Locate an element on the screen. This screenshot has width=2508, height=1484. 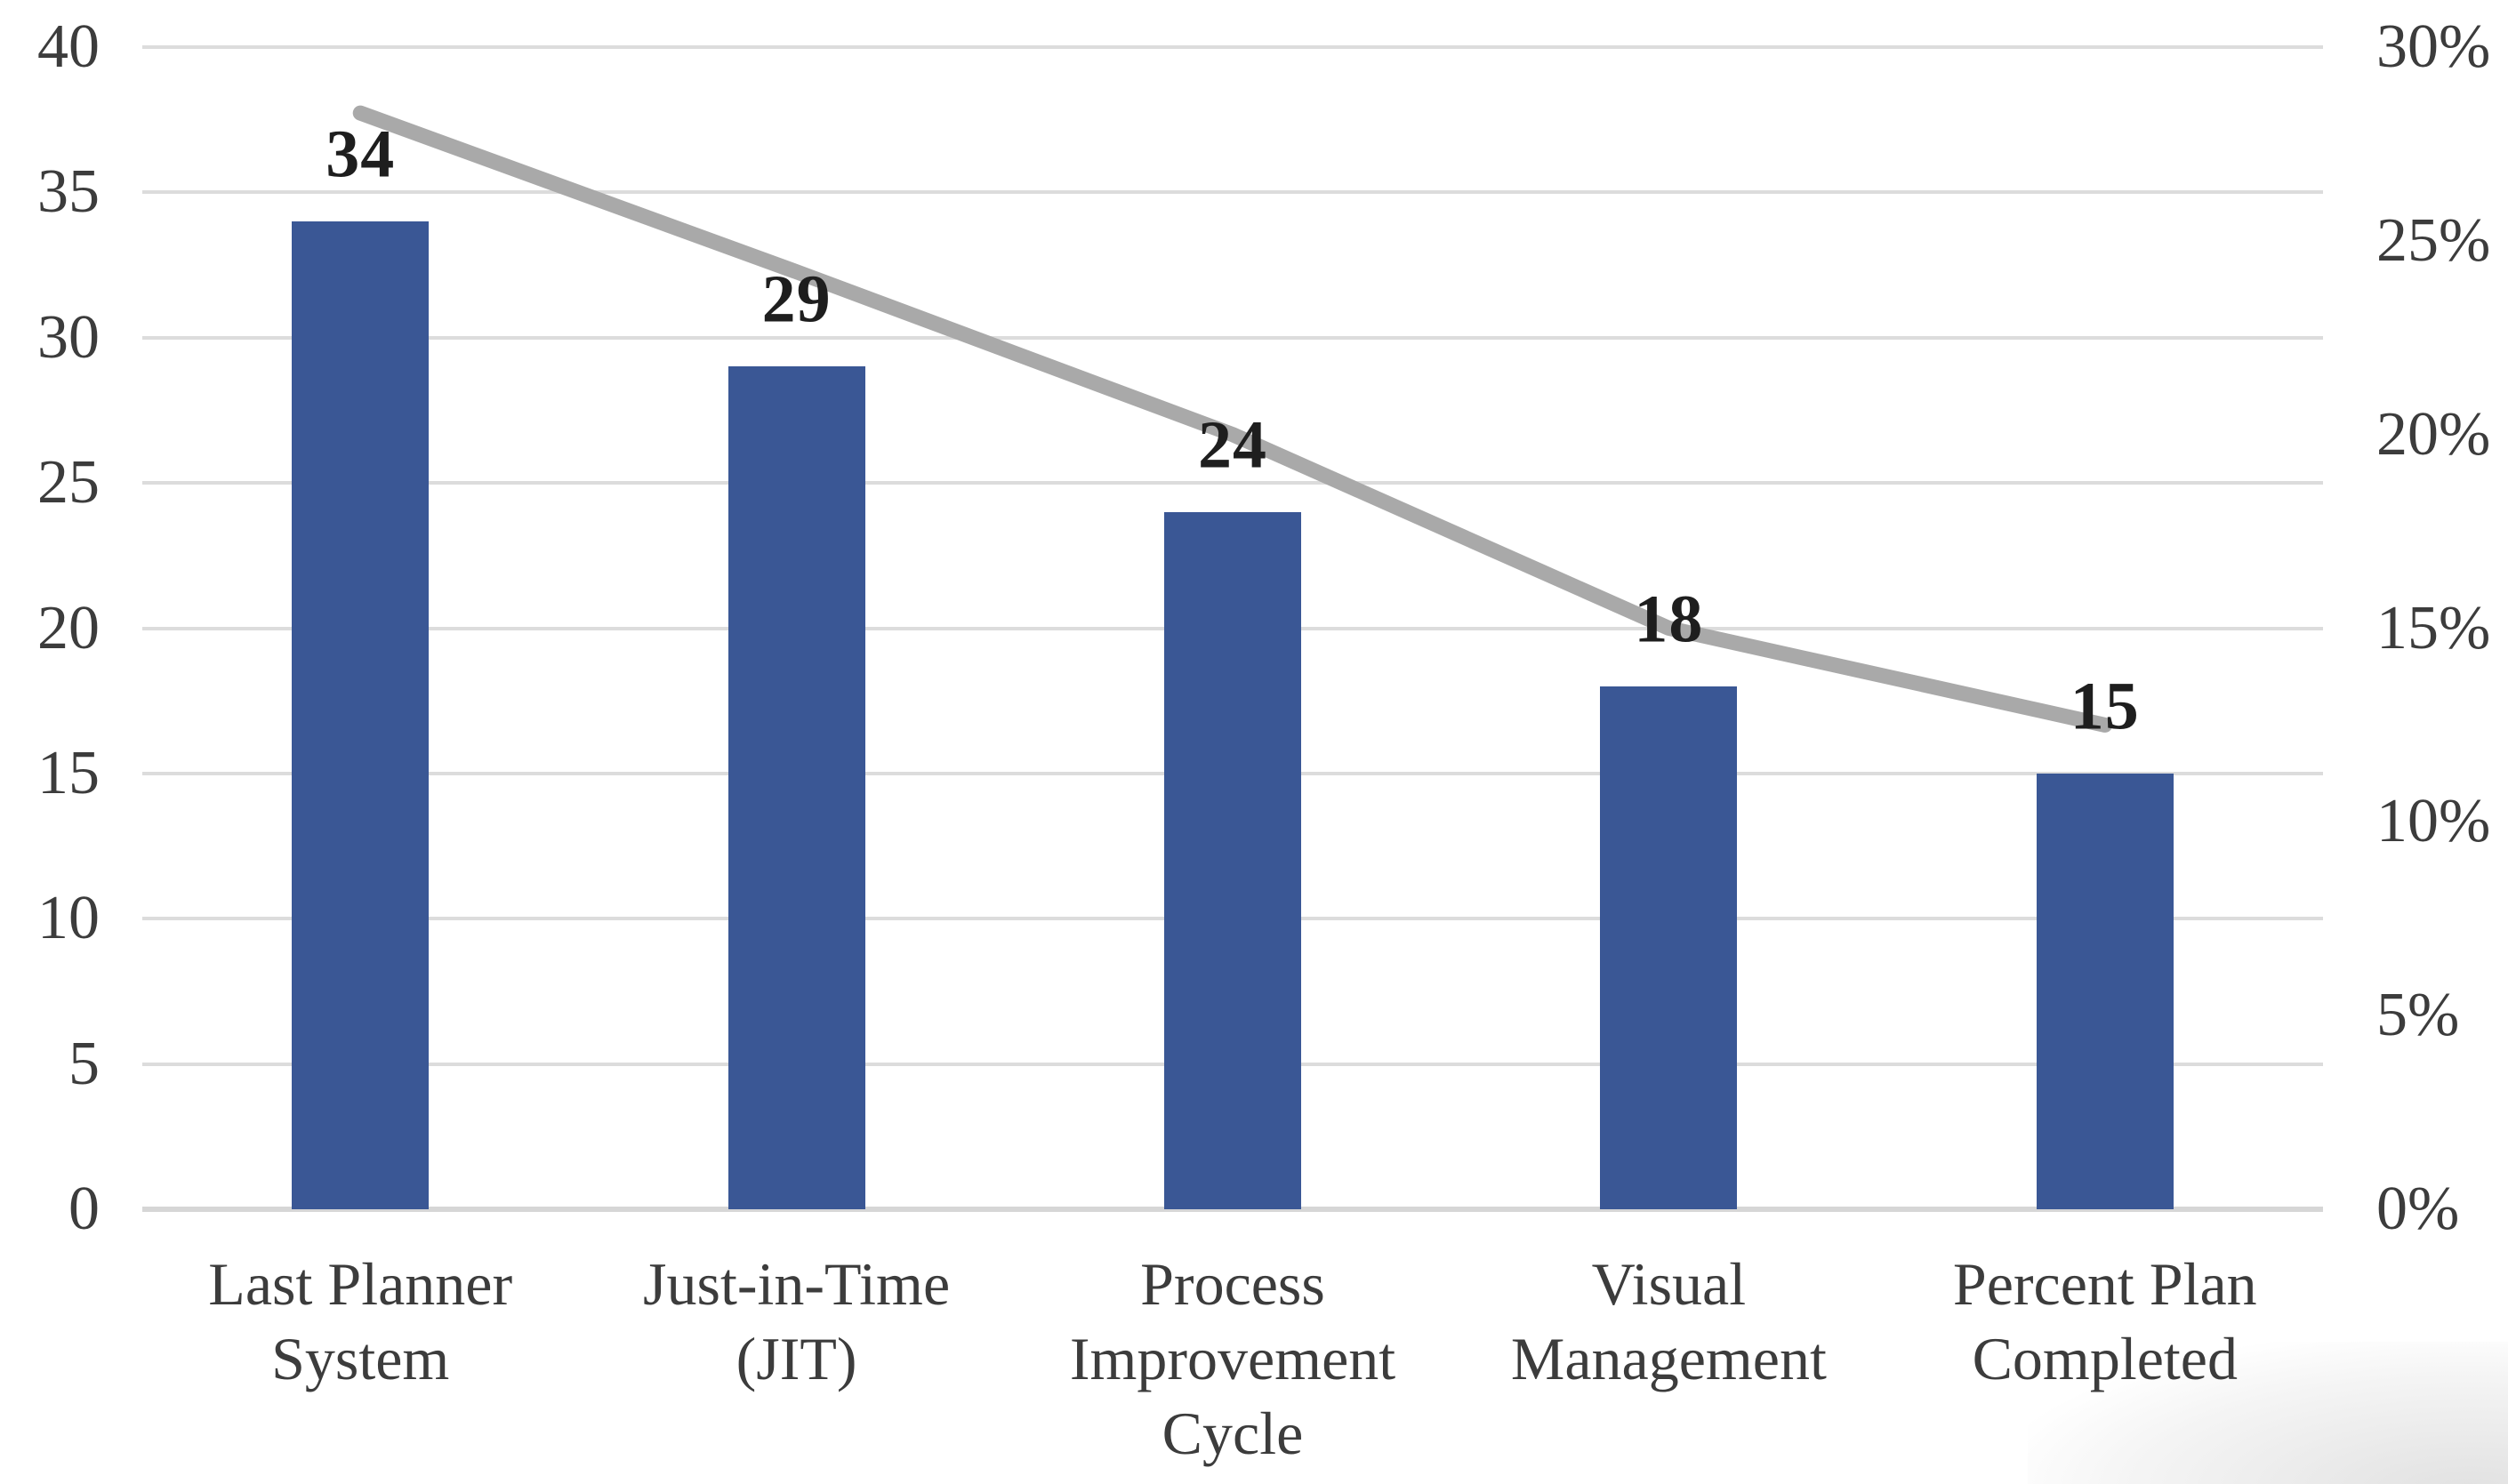
category-label-just-in-time-jit: Just-in-Time (JIT) is located at coordinates (796, 1321).